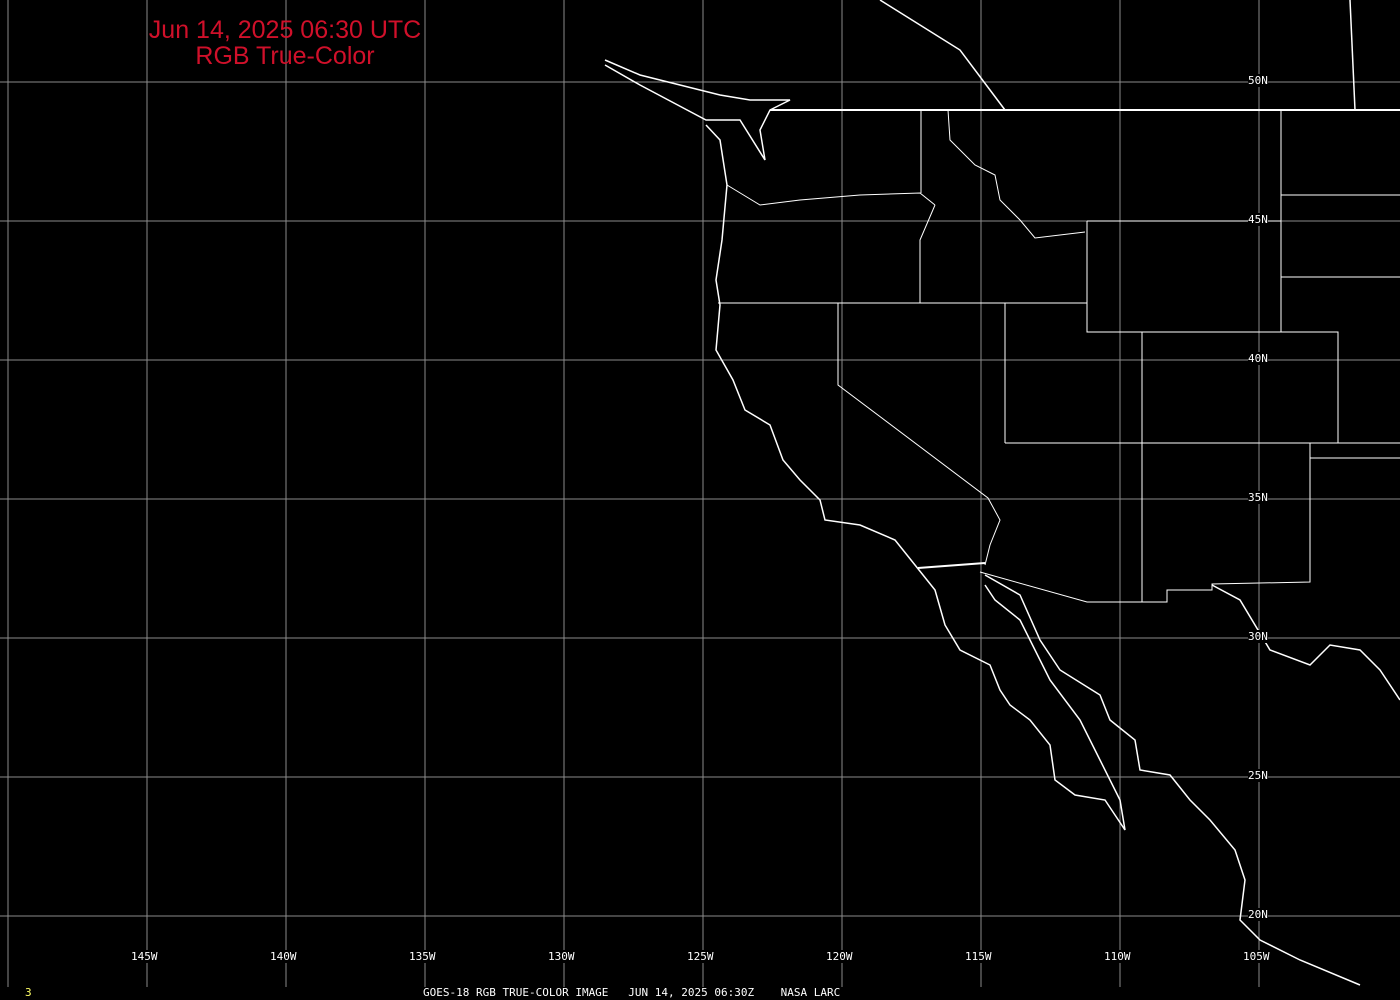 The height and width of the screenshot is (1000, 1400). I want to click on gulf-of-mexico-coastline, so click(1305, 642).